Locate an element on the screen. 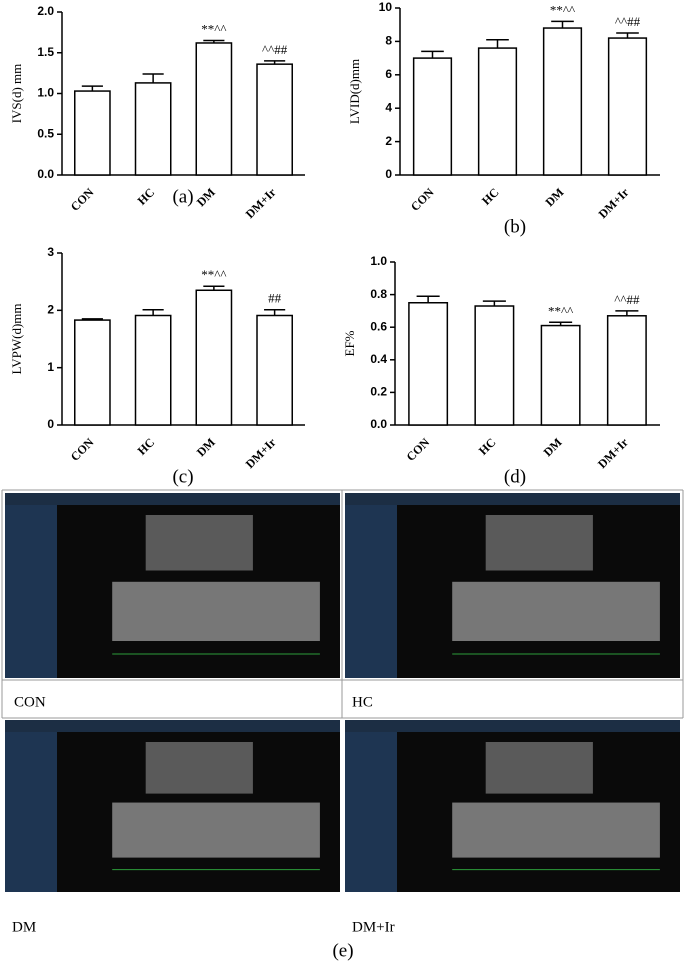 Image resolution: width=685 pixels, height=966 pixels. y-tick-label: 4 is located at coordinates (388, 107).